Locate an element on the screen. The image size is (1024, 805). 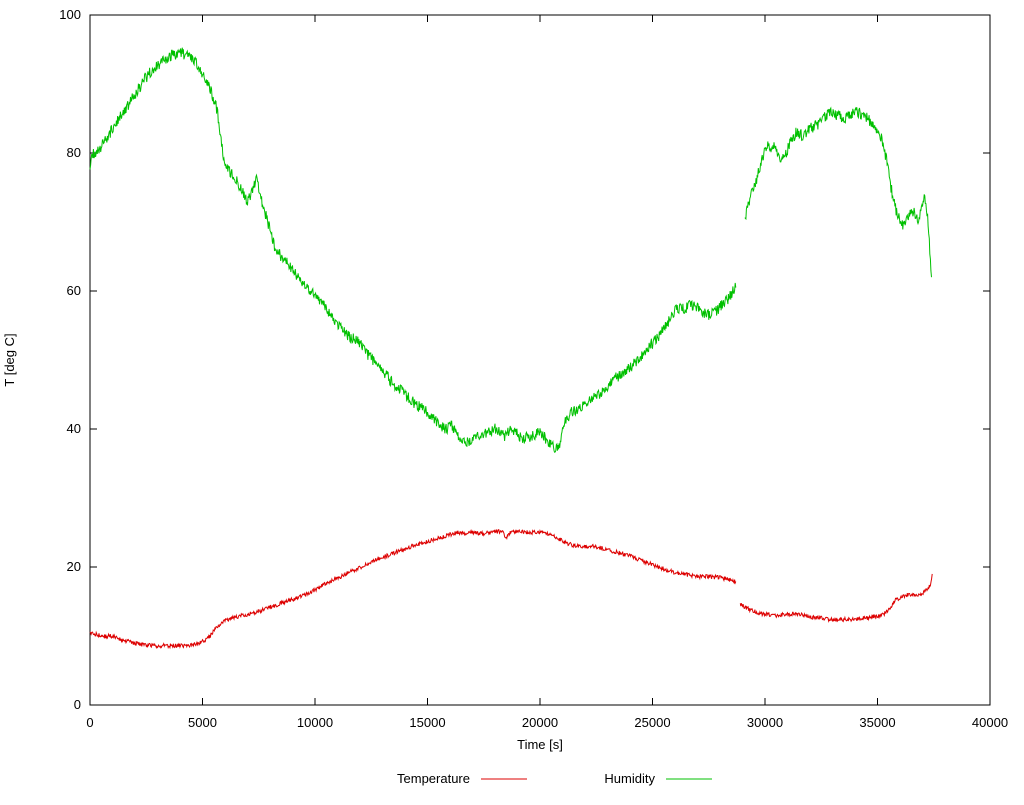
x-tick-label: 25000 is located at coordinates (652, 722).